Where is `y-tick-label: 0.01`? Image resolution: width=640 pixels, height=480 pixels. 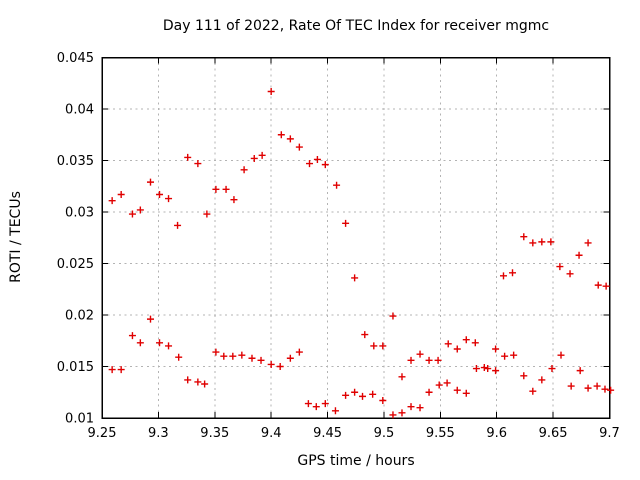 y-tick-label: 0.01 is located at coordinates (79, 419).